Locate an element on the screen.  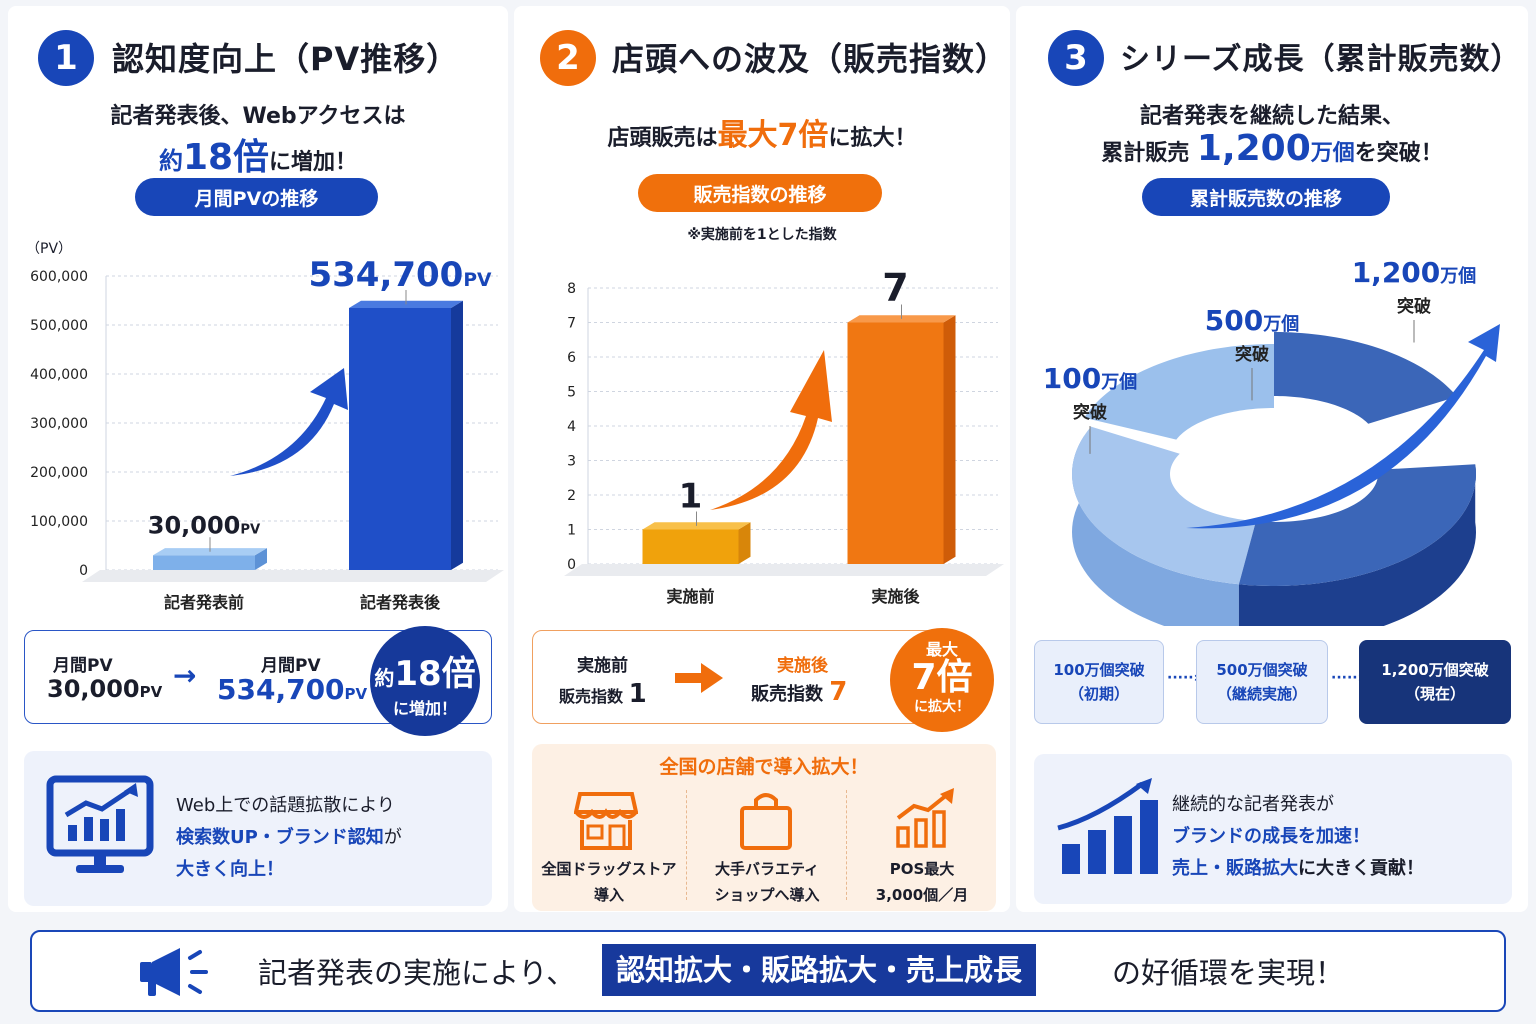
lead-line-2: 約18倍に増加！ is located at coordinates (258, 154).